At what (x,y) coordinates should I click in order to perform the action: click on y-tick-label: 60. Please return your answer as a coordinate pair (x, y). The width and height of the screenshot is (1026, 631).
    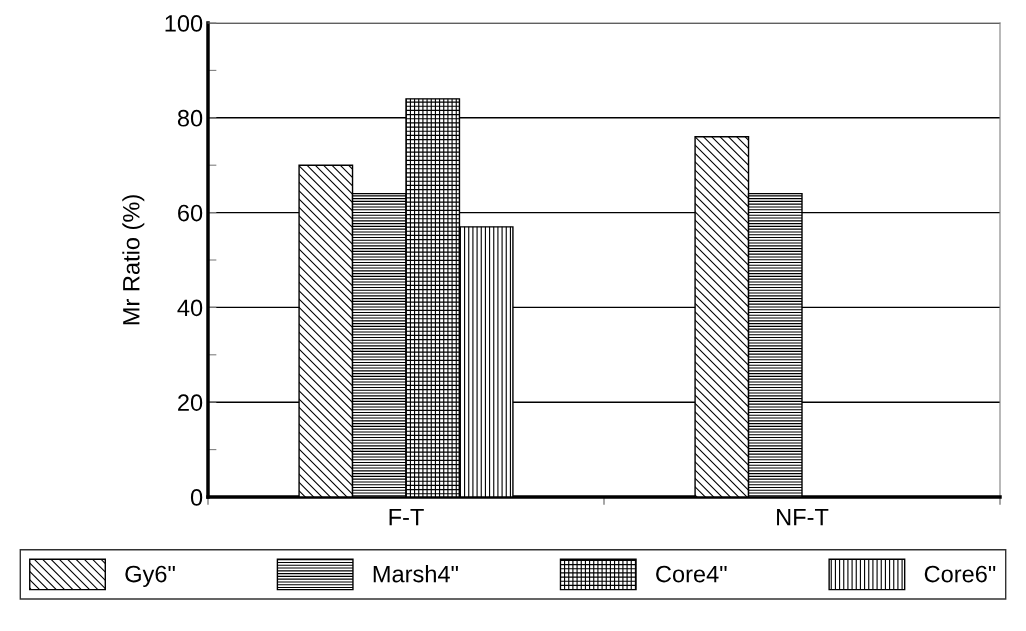
    Looking at the image, I should click on (190, 213).